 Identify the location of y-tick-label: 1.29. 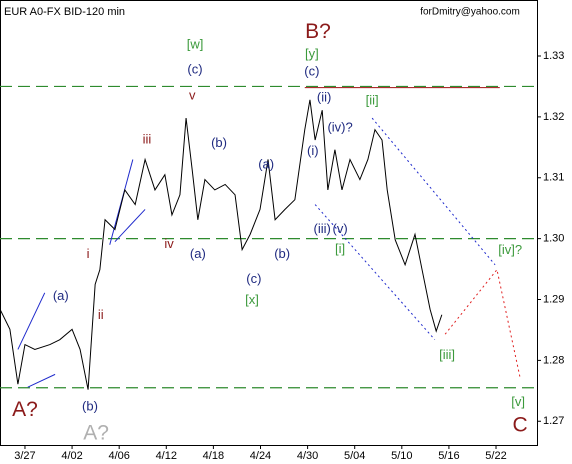
(553, 299).